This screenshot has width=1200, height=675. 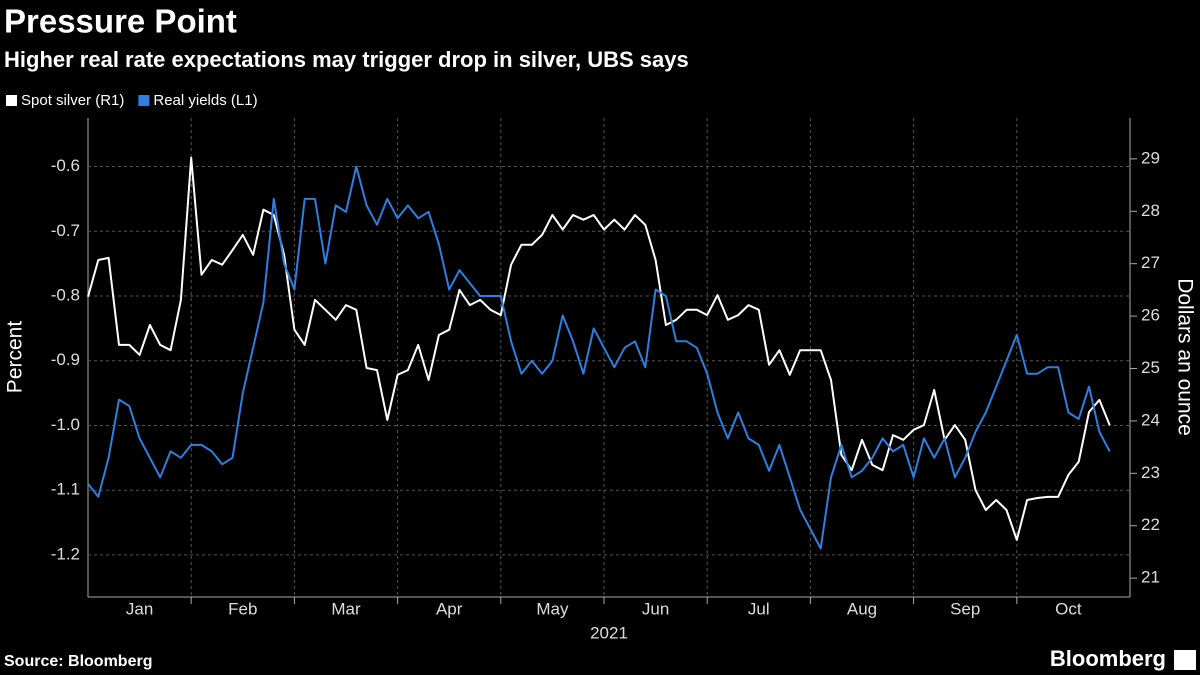 I want to click on y2-tick-label: 27, so click(x=1150, y=262).